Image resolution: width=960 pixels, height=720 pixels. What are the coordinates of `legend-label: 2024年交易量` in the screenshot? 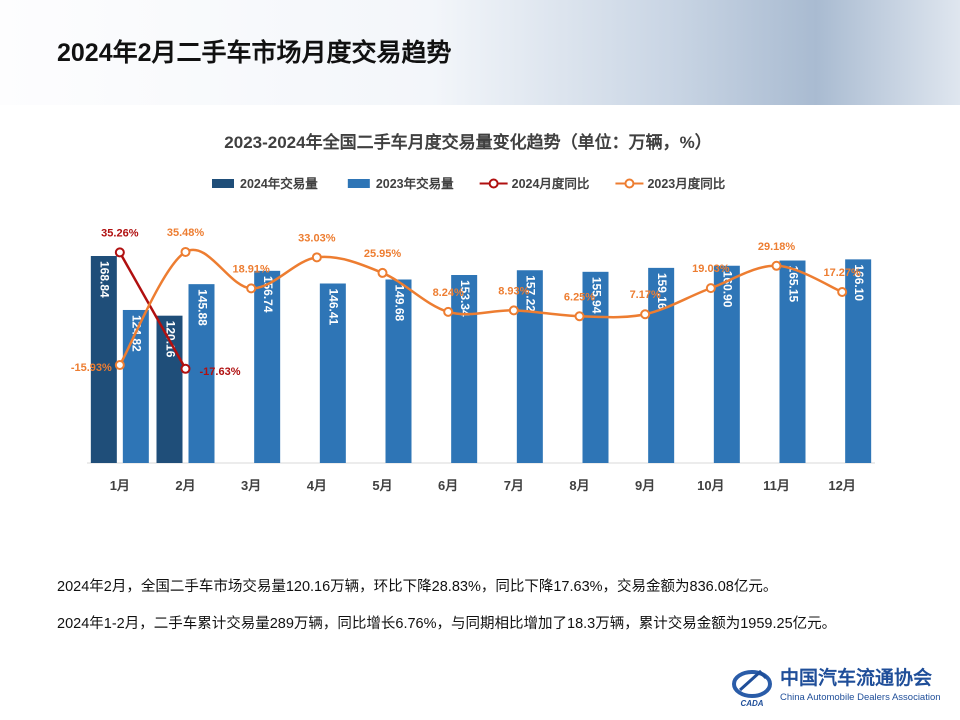 It's located at (279, 183).